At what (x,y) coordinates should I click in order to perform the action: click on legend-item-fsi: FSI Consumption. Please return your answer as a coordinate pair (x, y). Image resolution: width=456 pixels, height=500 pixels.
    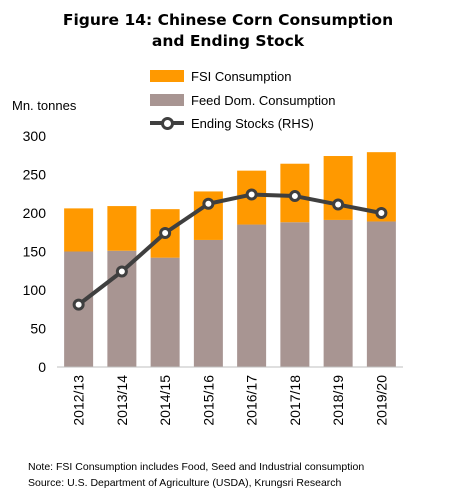
    Looking at the image, I should click on (220, 76).